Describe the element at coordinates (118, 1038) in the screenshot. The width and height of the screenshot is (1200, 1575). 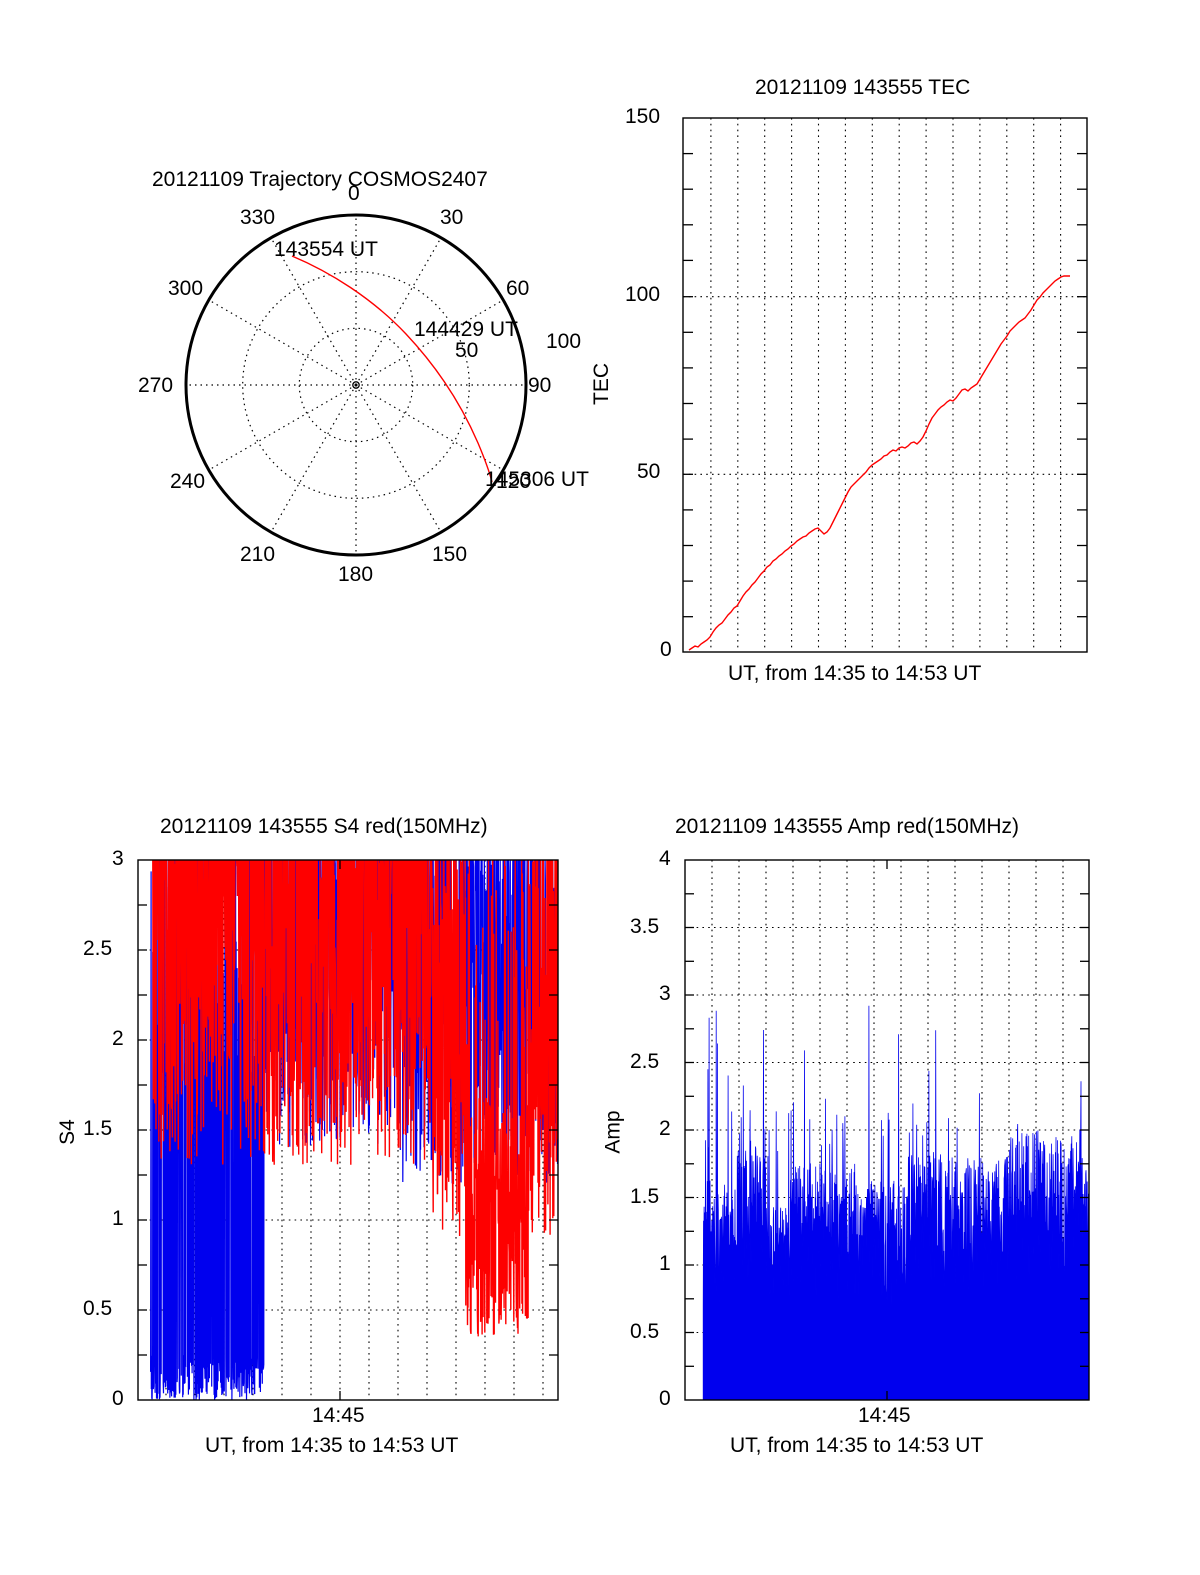
I see `s4-ytick-2: 2` at that location.